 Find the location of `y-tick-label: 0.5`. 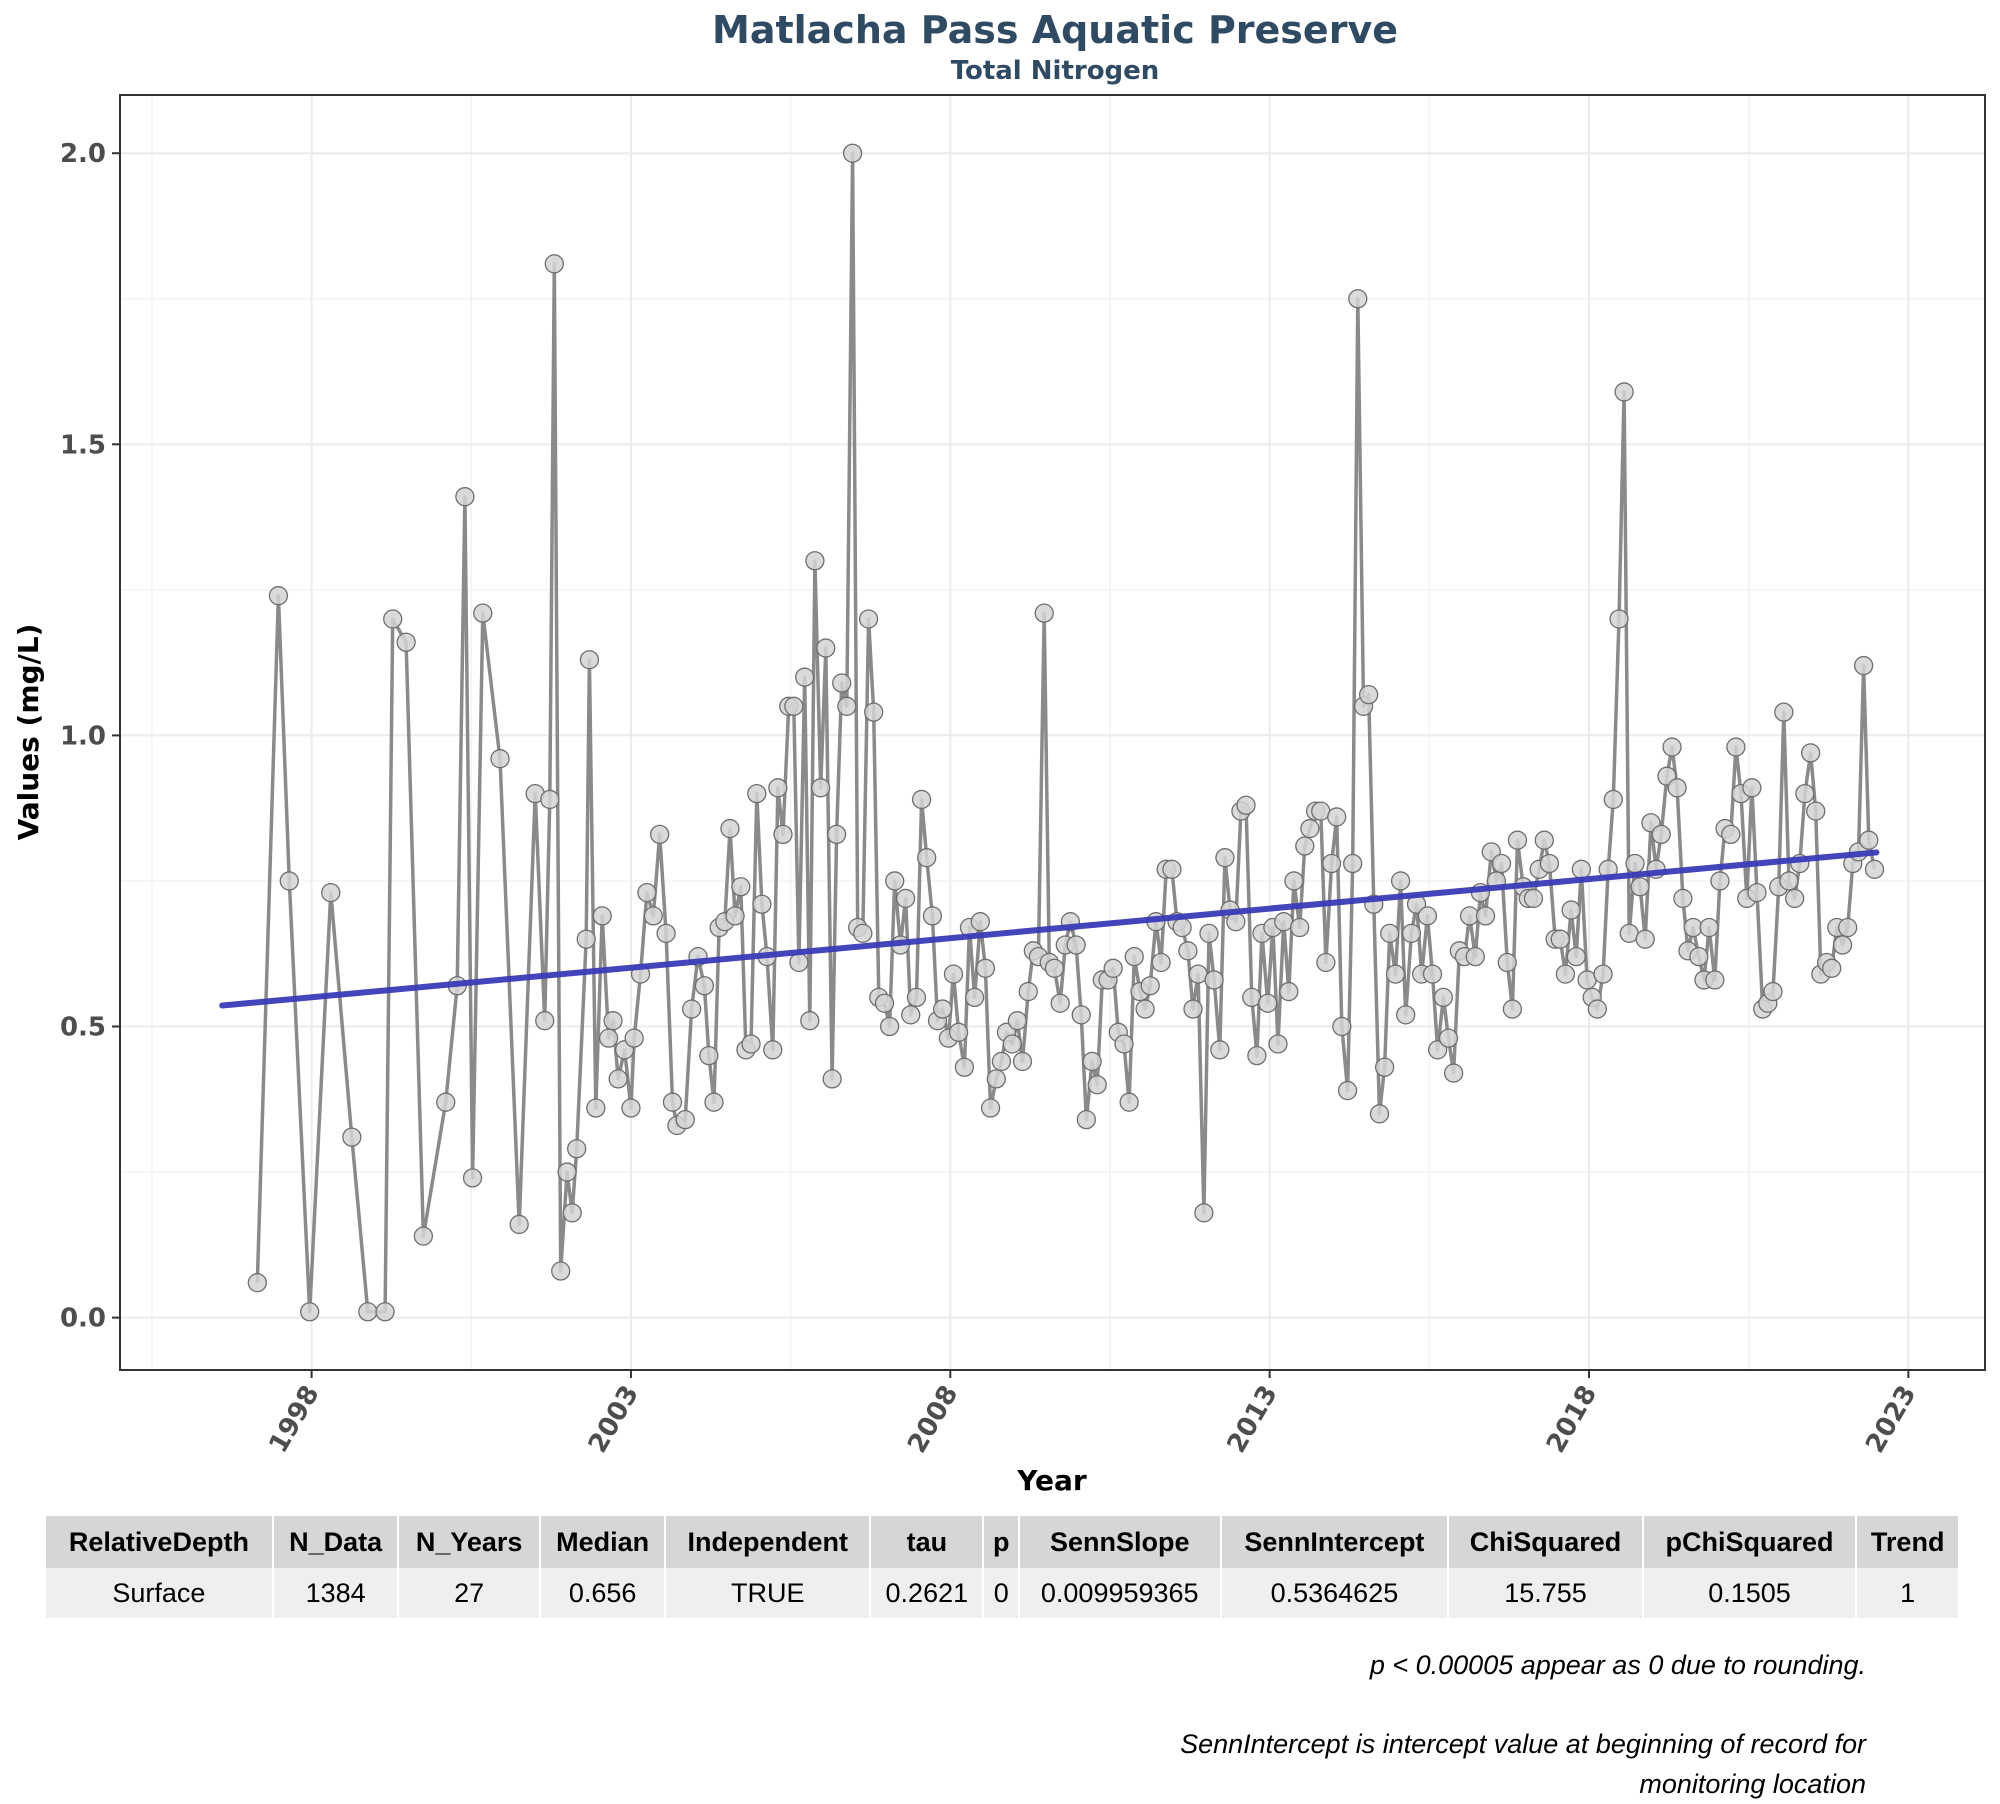

y-tick-label: 0.5 is located at coordinates (83, 1028).